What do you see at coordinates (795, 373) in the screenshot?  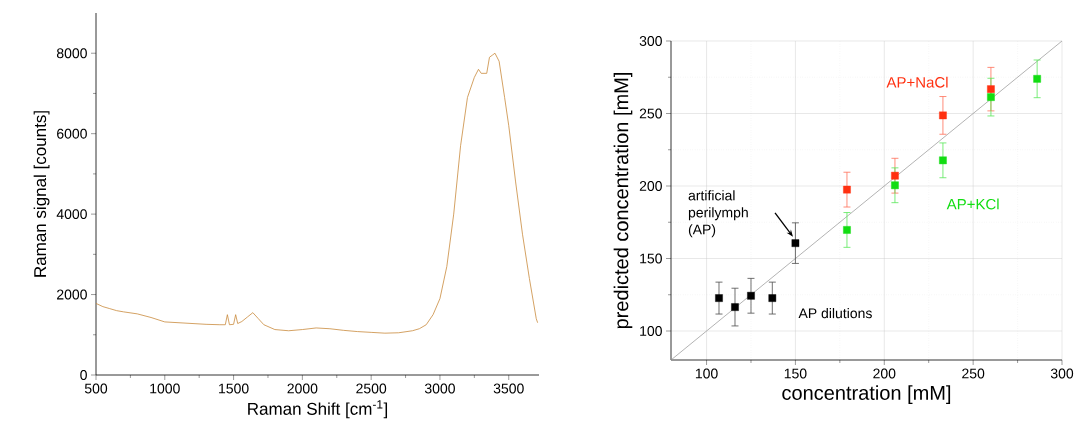 I see `x-tick-label: 150` at bounding box center [795, 373].